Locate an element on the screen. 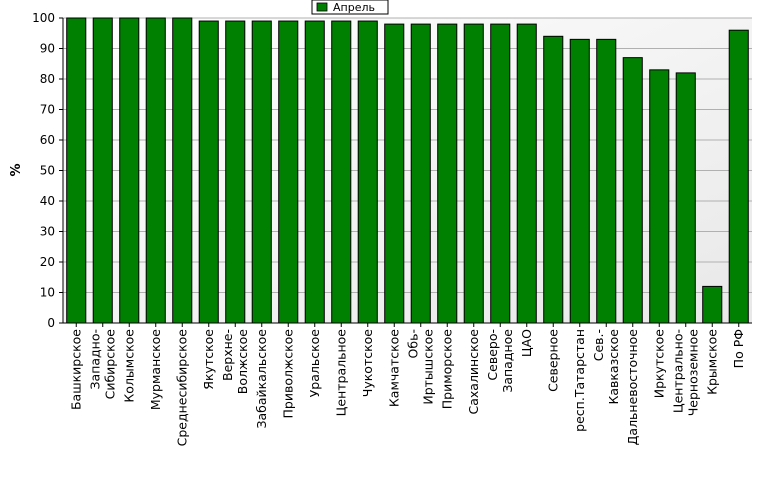 This screenshot has width=777, height=479. x-tick-label: Обь- is located at coordinates (412, 343).